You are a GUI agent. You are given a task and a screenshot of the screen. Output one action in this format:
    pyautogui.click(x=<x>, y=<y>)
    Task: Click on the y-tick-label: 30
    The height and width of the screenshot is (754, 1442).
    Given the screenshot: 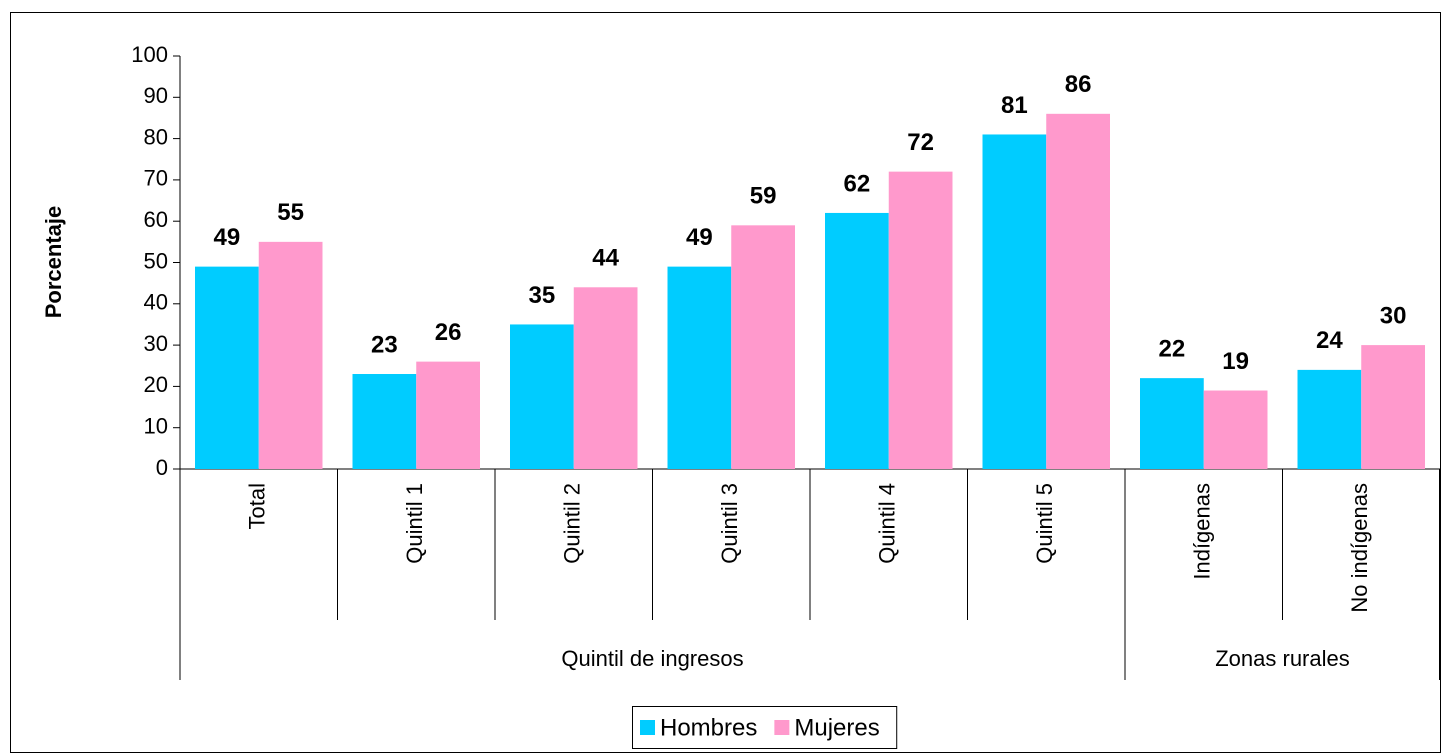 What is the action you would take?
    pyautogui.click(x=156, y=343)
    